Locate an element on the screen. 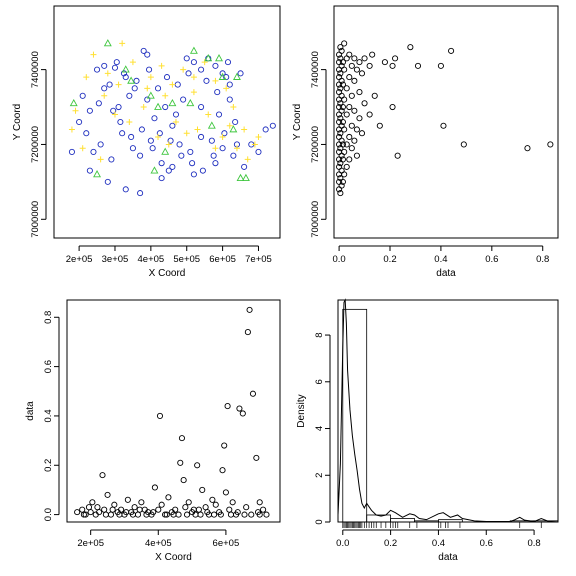  x-axis-label: data is located at coordinates (446, 273).